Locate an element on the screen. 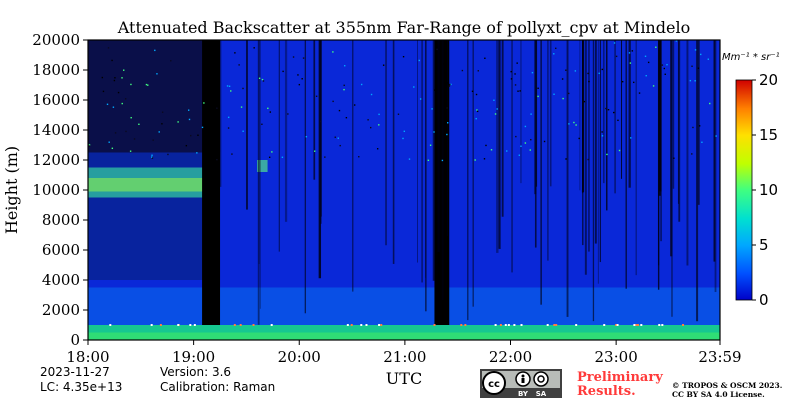 The height and width of the screenshot is (400, 800). copyright-line-1: © TROPOS & OSCM 2023. is located at coordinates (727, 385).